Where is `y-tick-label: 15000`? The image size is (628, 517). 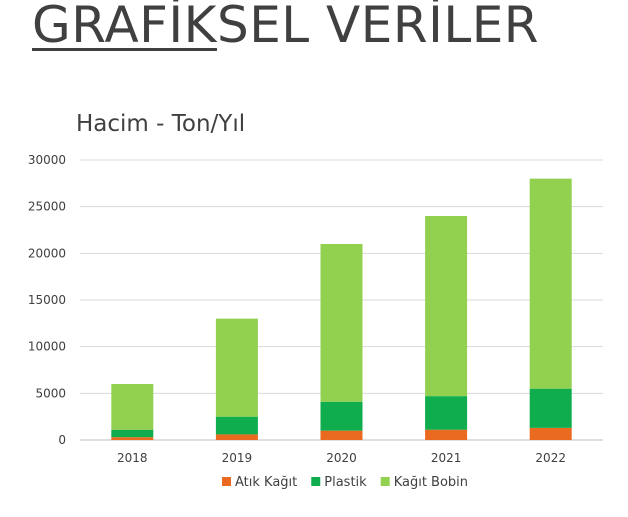
y-tick-label: 15000 is located at coordinates (47, 300).